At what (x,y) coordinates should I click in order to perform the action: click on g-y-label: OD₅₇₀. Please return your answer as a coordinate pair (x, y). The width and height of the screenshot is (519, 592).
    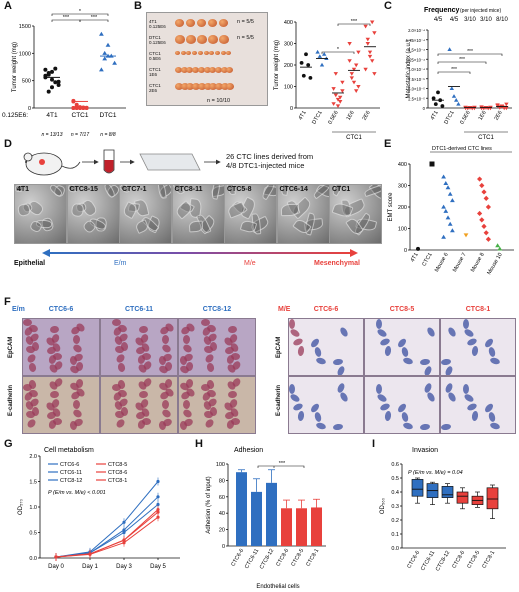
    Looking at the image, I should click on (21, 507).